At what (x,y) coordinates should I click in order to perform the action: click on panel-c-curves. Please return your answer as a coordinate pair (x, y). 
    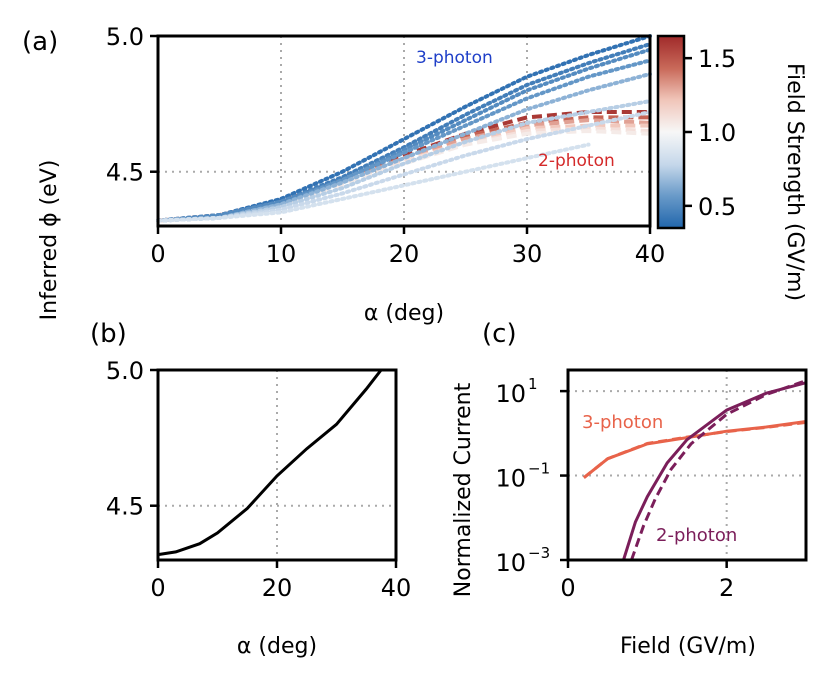
    Looking at the image, I should click on (694, 470).